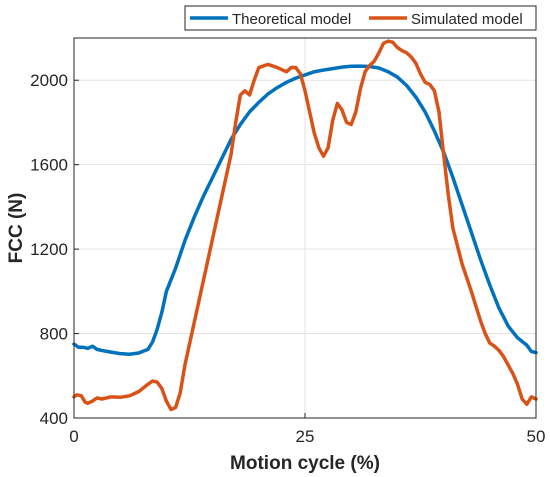 This screenshot has width=550, height=477. Describe the element at coordinates (49, 249) in the screenshot. I see `y-tick-label-1200: 1200` at that location.